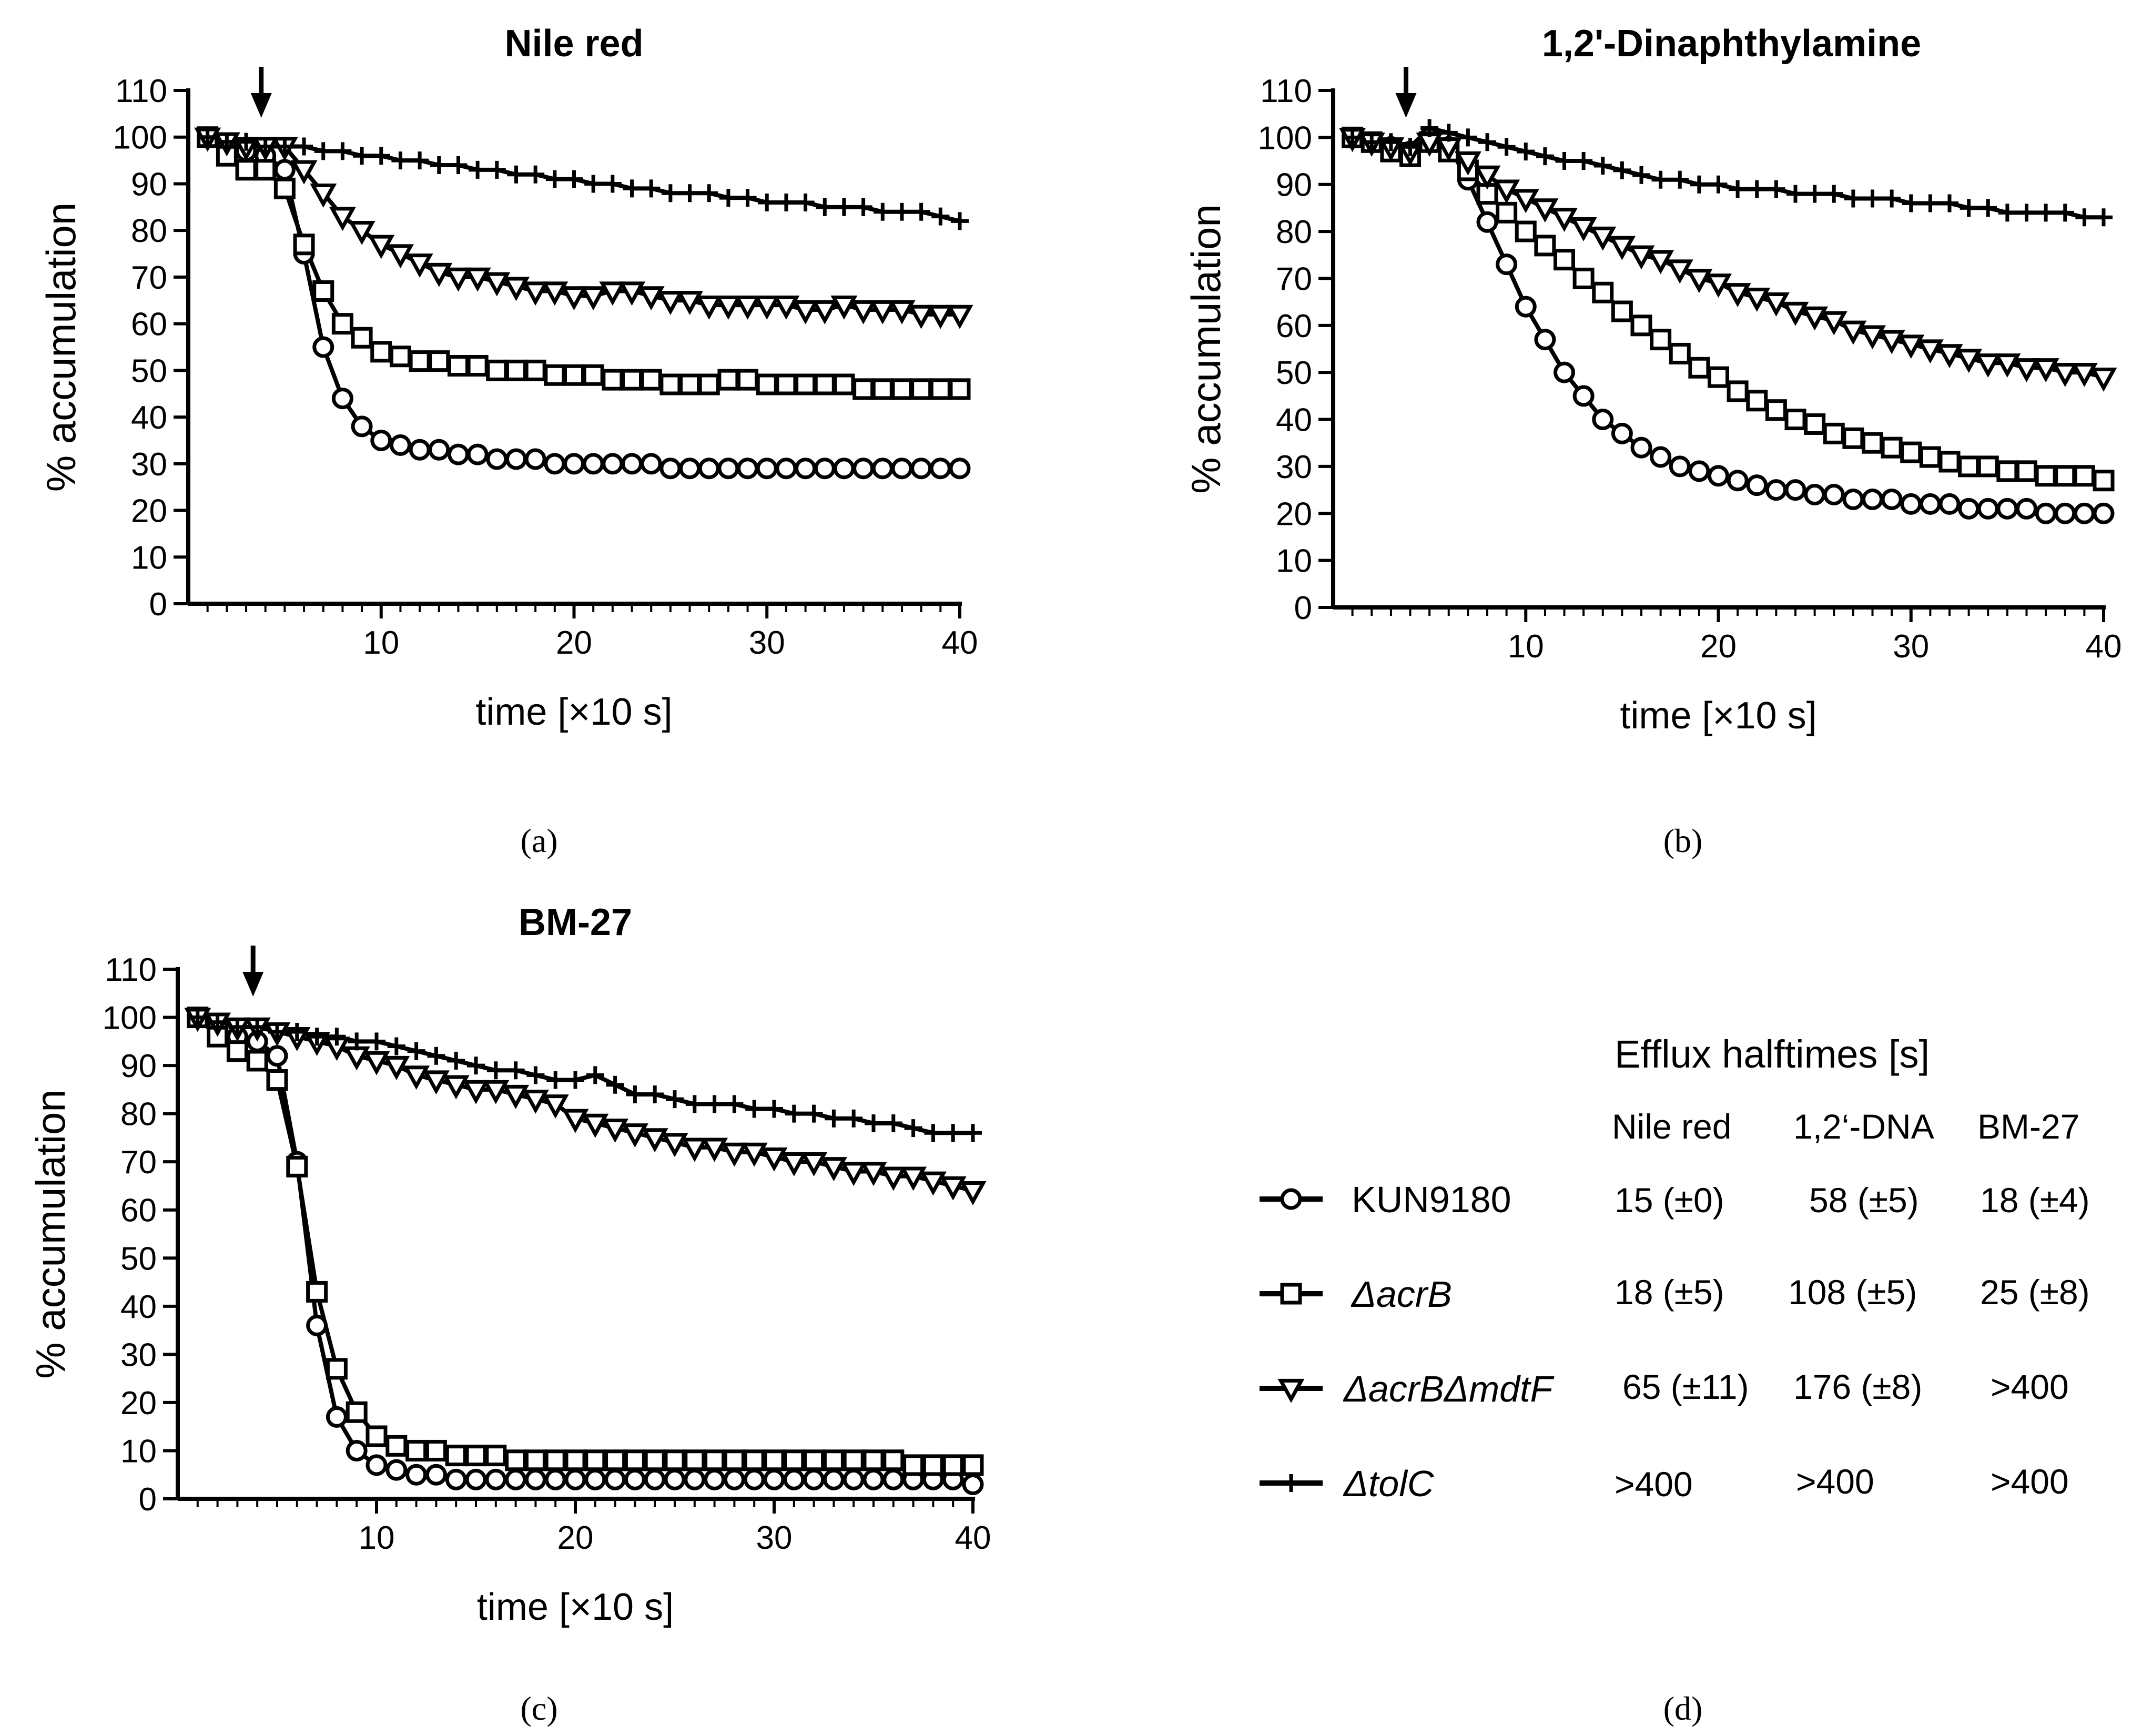  Describe the element at coordinates (130, 1018) in the screenshot. I see `y-tick-label: 100` at that location.